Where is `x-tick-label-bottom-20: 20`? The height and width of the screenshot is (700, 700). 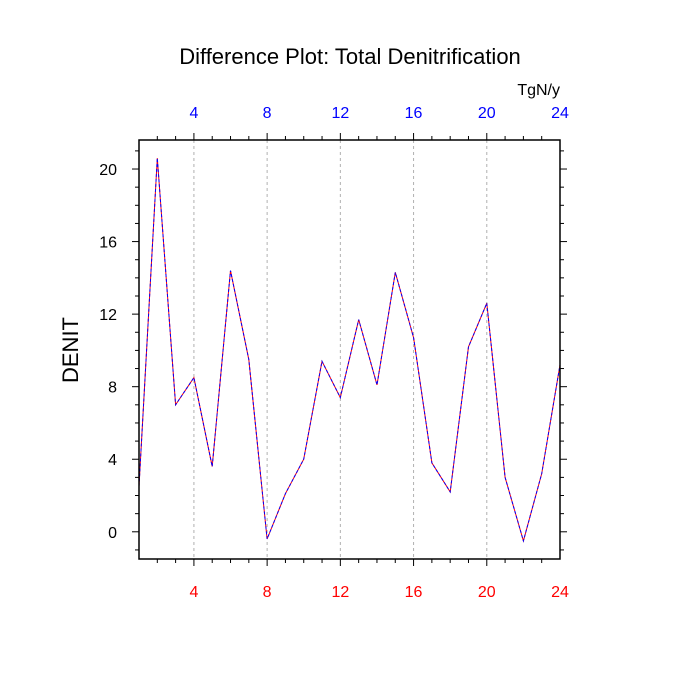
x-tick-label-bottom-20: 20 is located at coordinates (487, 592).